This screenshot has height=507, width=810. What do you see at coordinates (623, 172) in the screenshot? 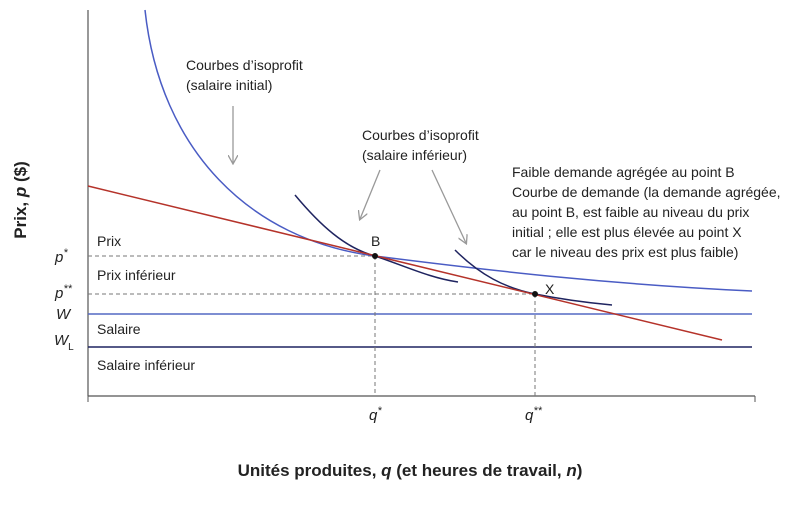
I see `annotation: Faible demande agrégée au point B` at bounding box center [623, 172].